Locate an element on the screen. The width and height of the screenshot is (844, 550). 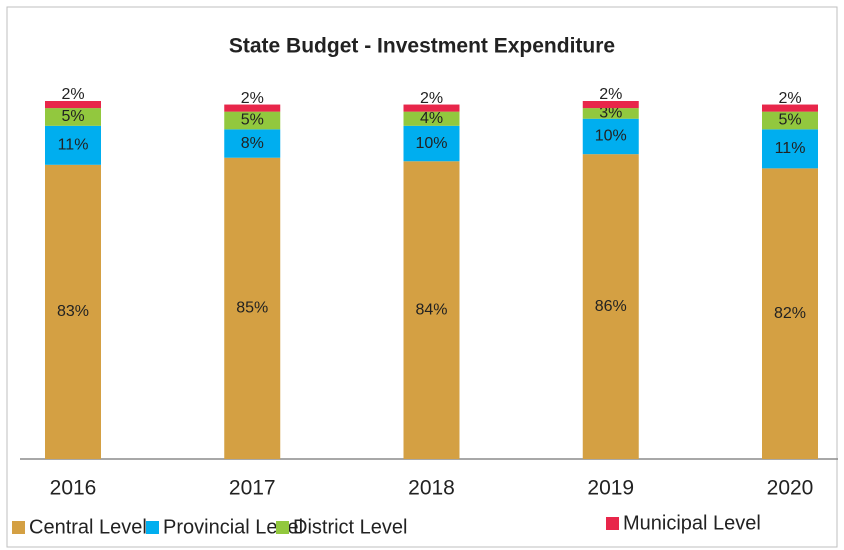
data-label: 4% is located at coordinates (431, 118).